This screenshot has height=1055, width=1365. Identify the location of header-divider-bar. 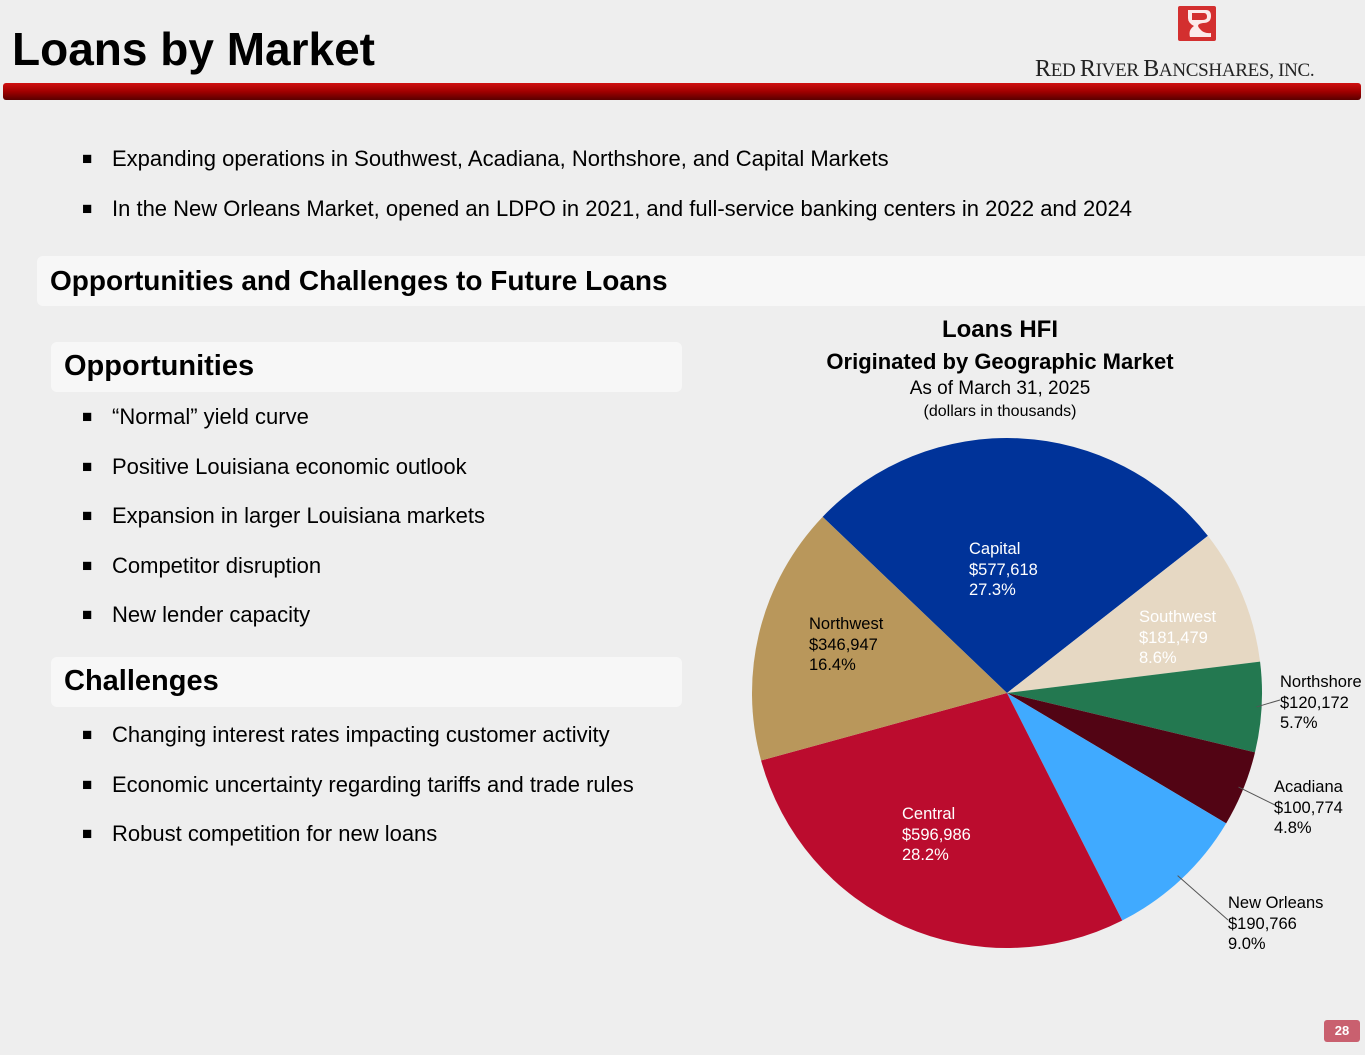
(682, 91).